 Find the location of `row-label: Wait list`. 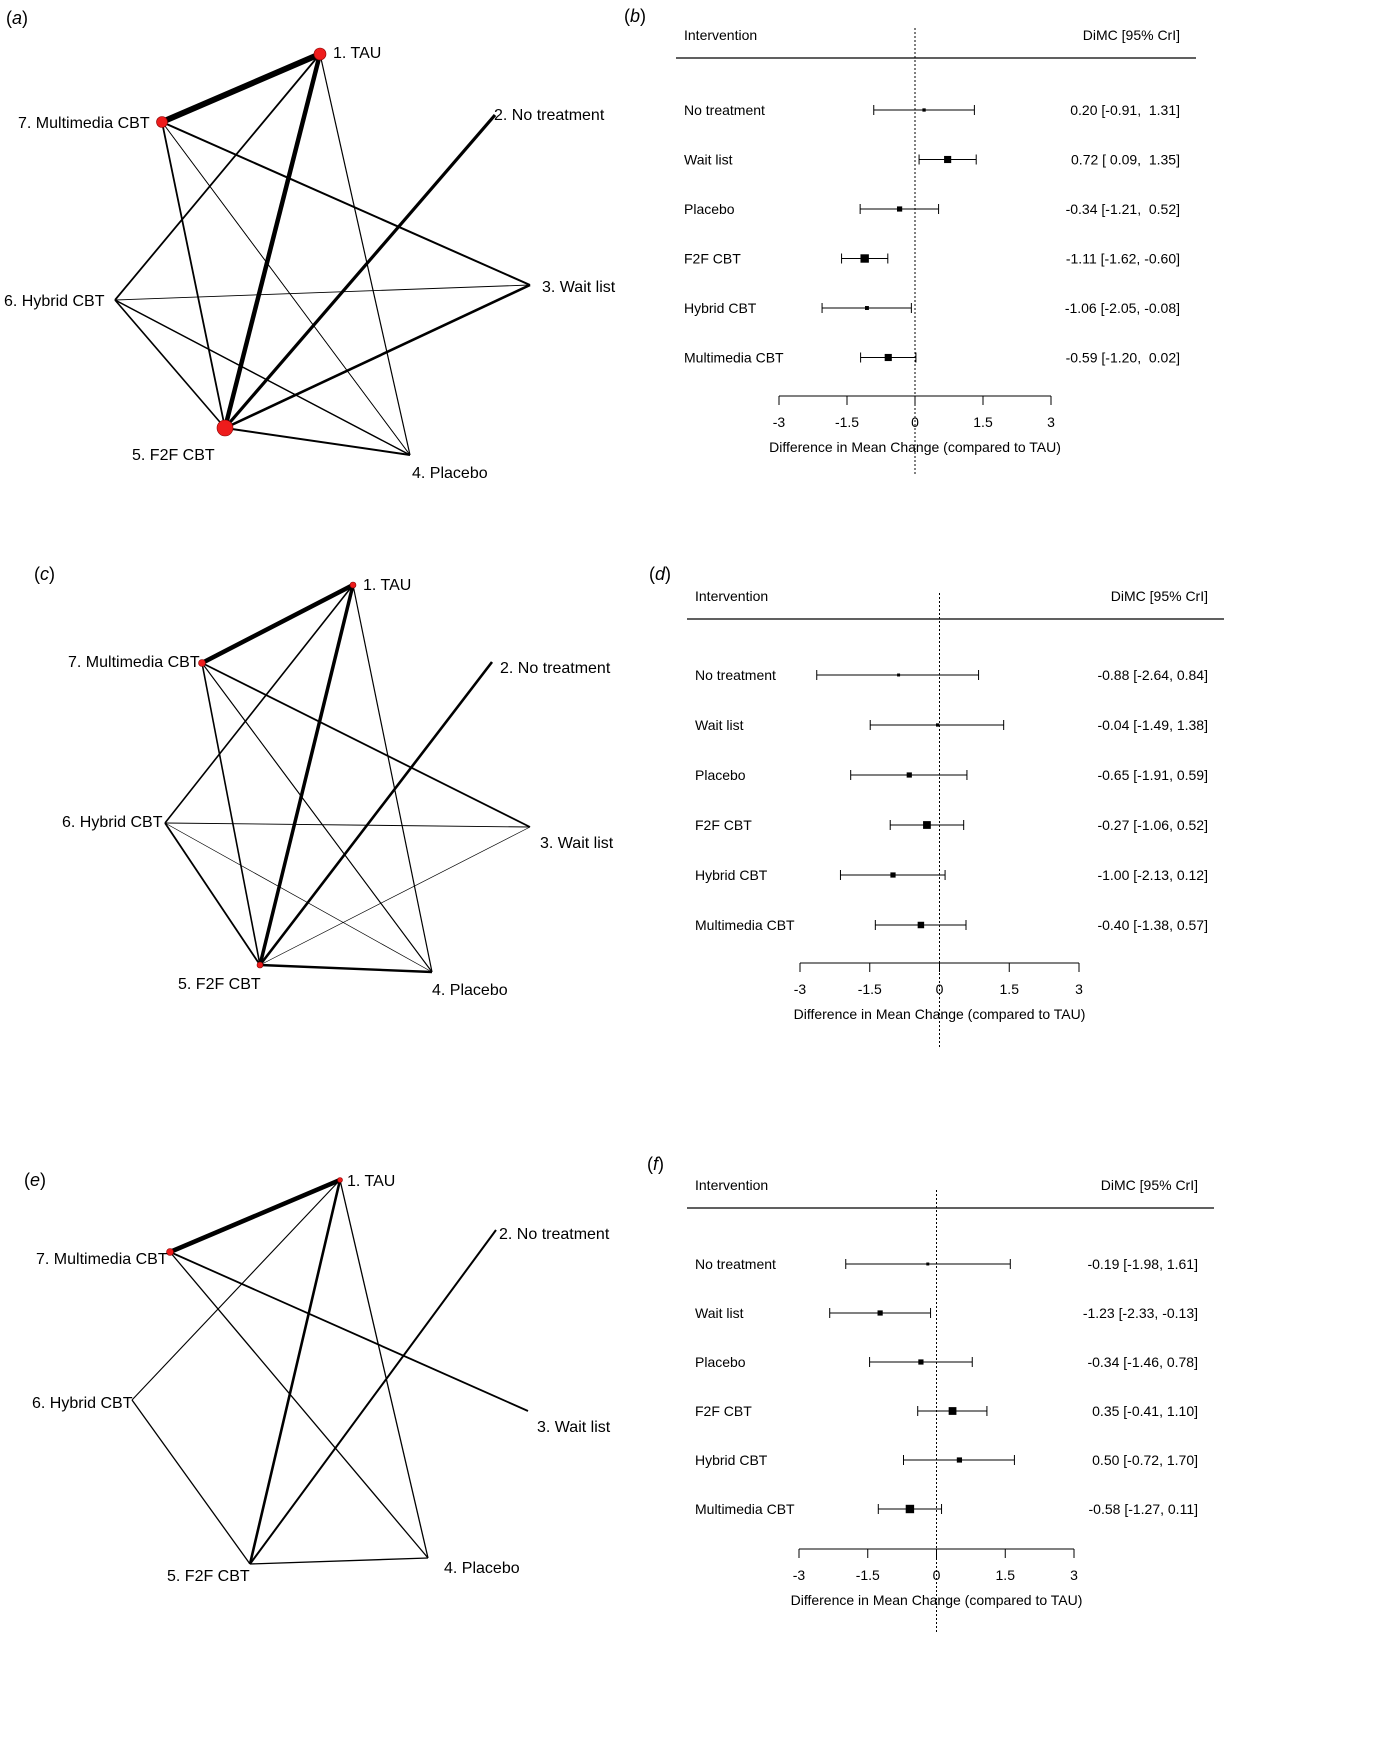

row-label: Wait list is located at coordinates (708, 160).